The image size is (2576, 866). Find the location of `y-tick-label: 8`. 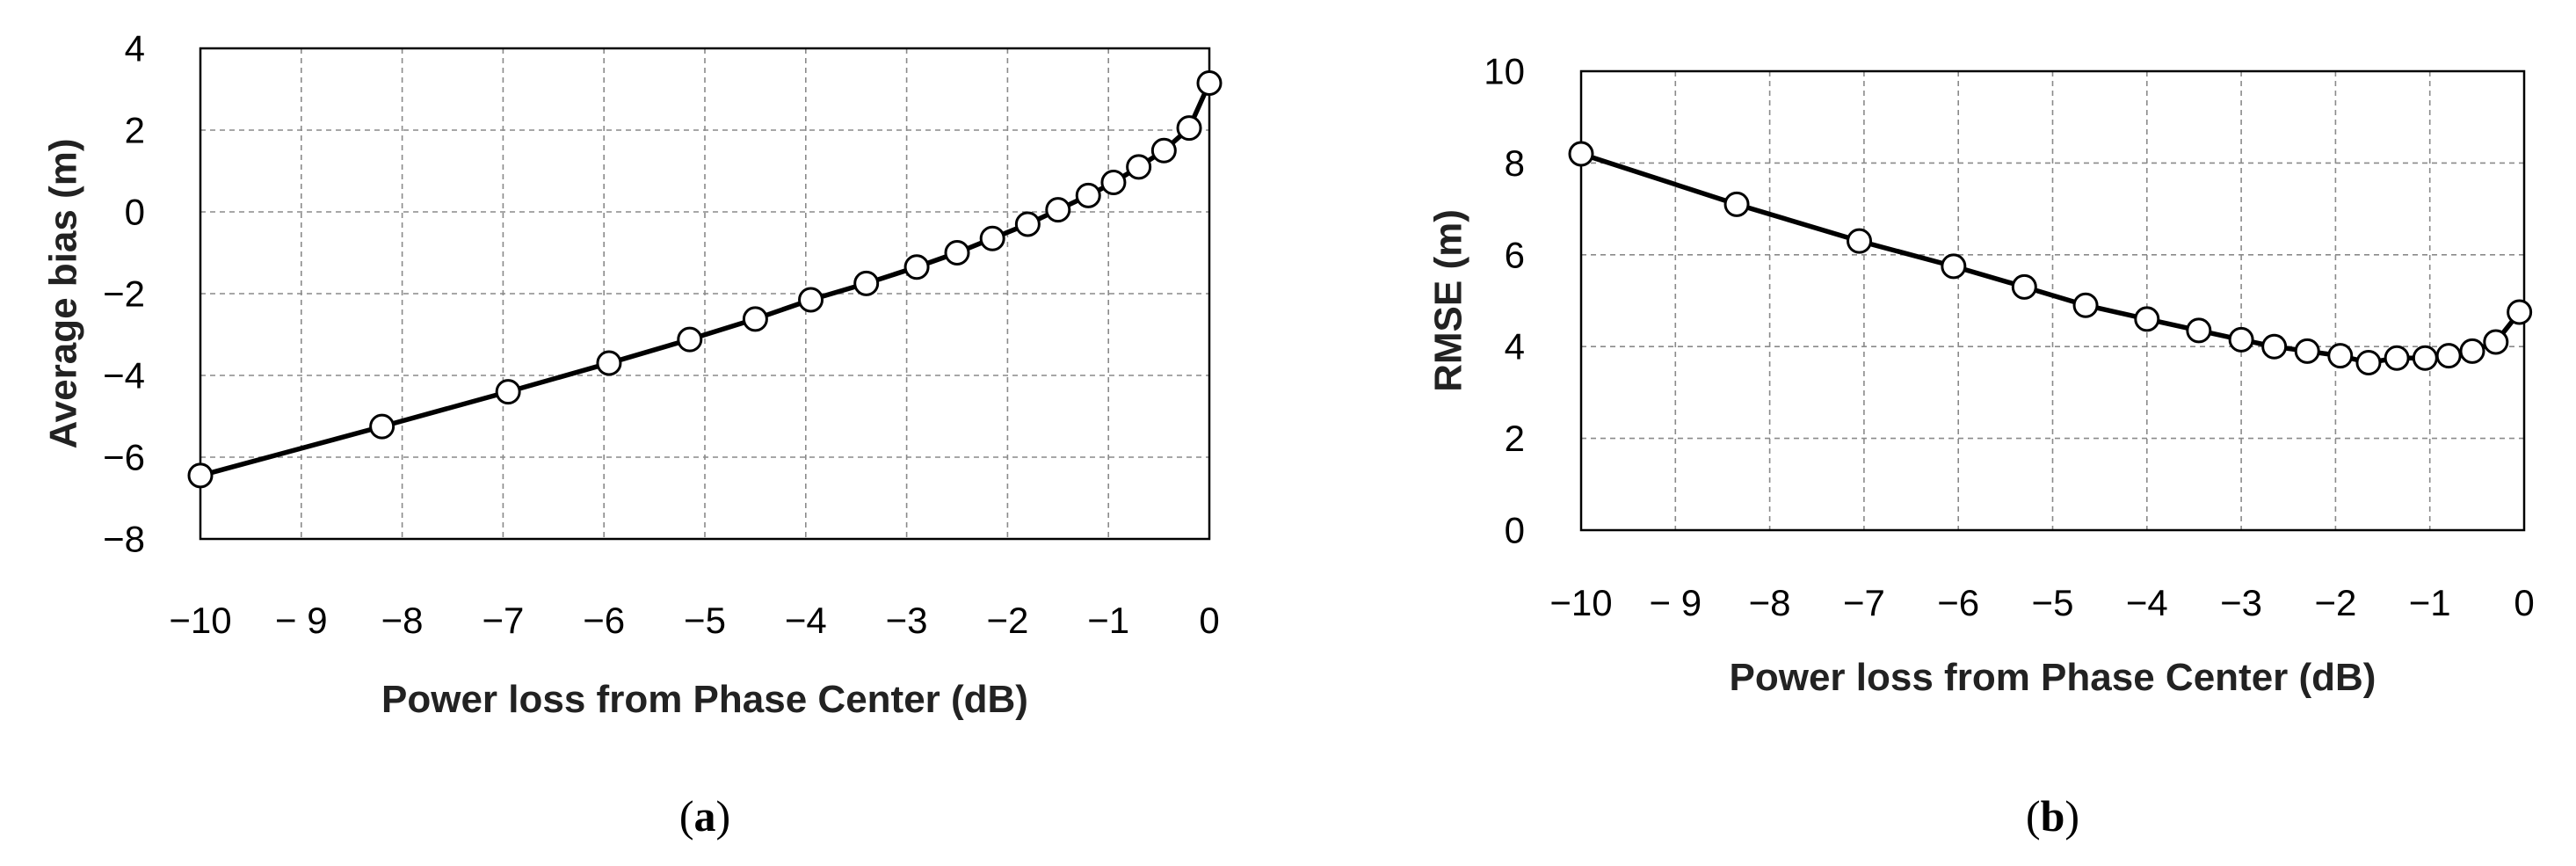

y-tick-label: 8 is located at coordinates (1515, 163).